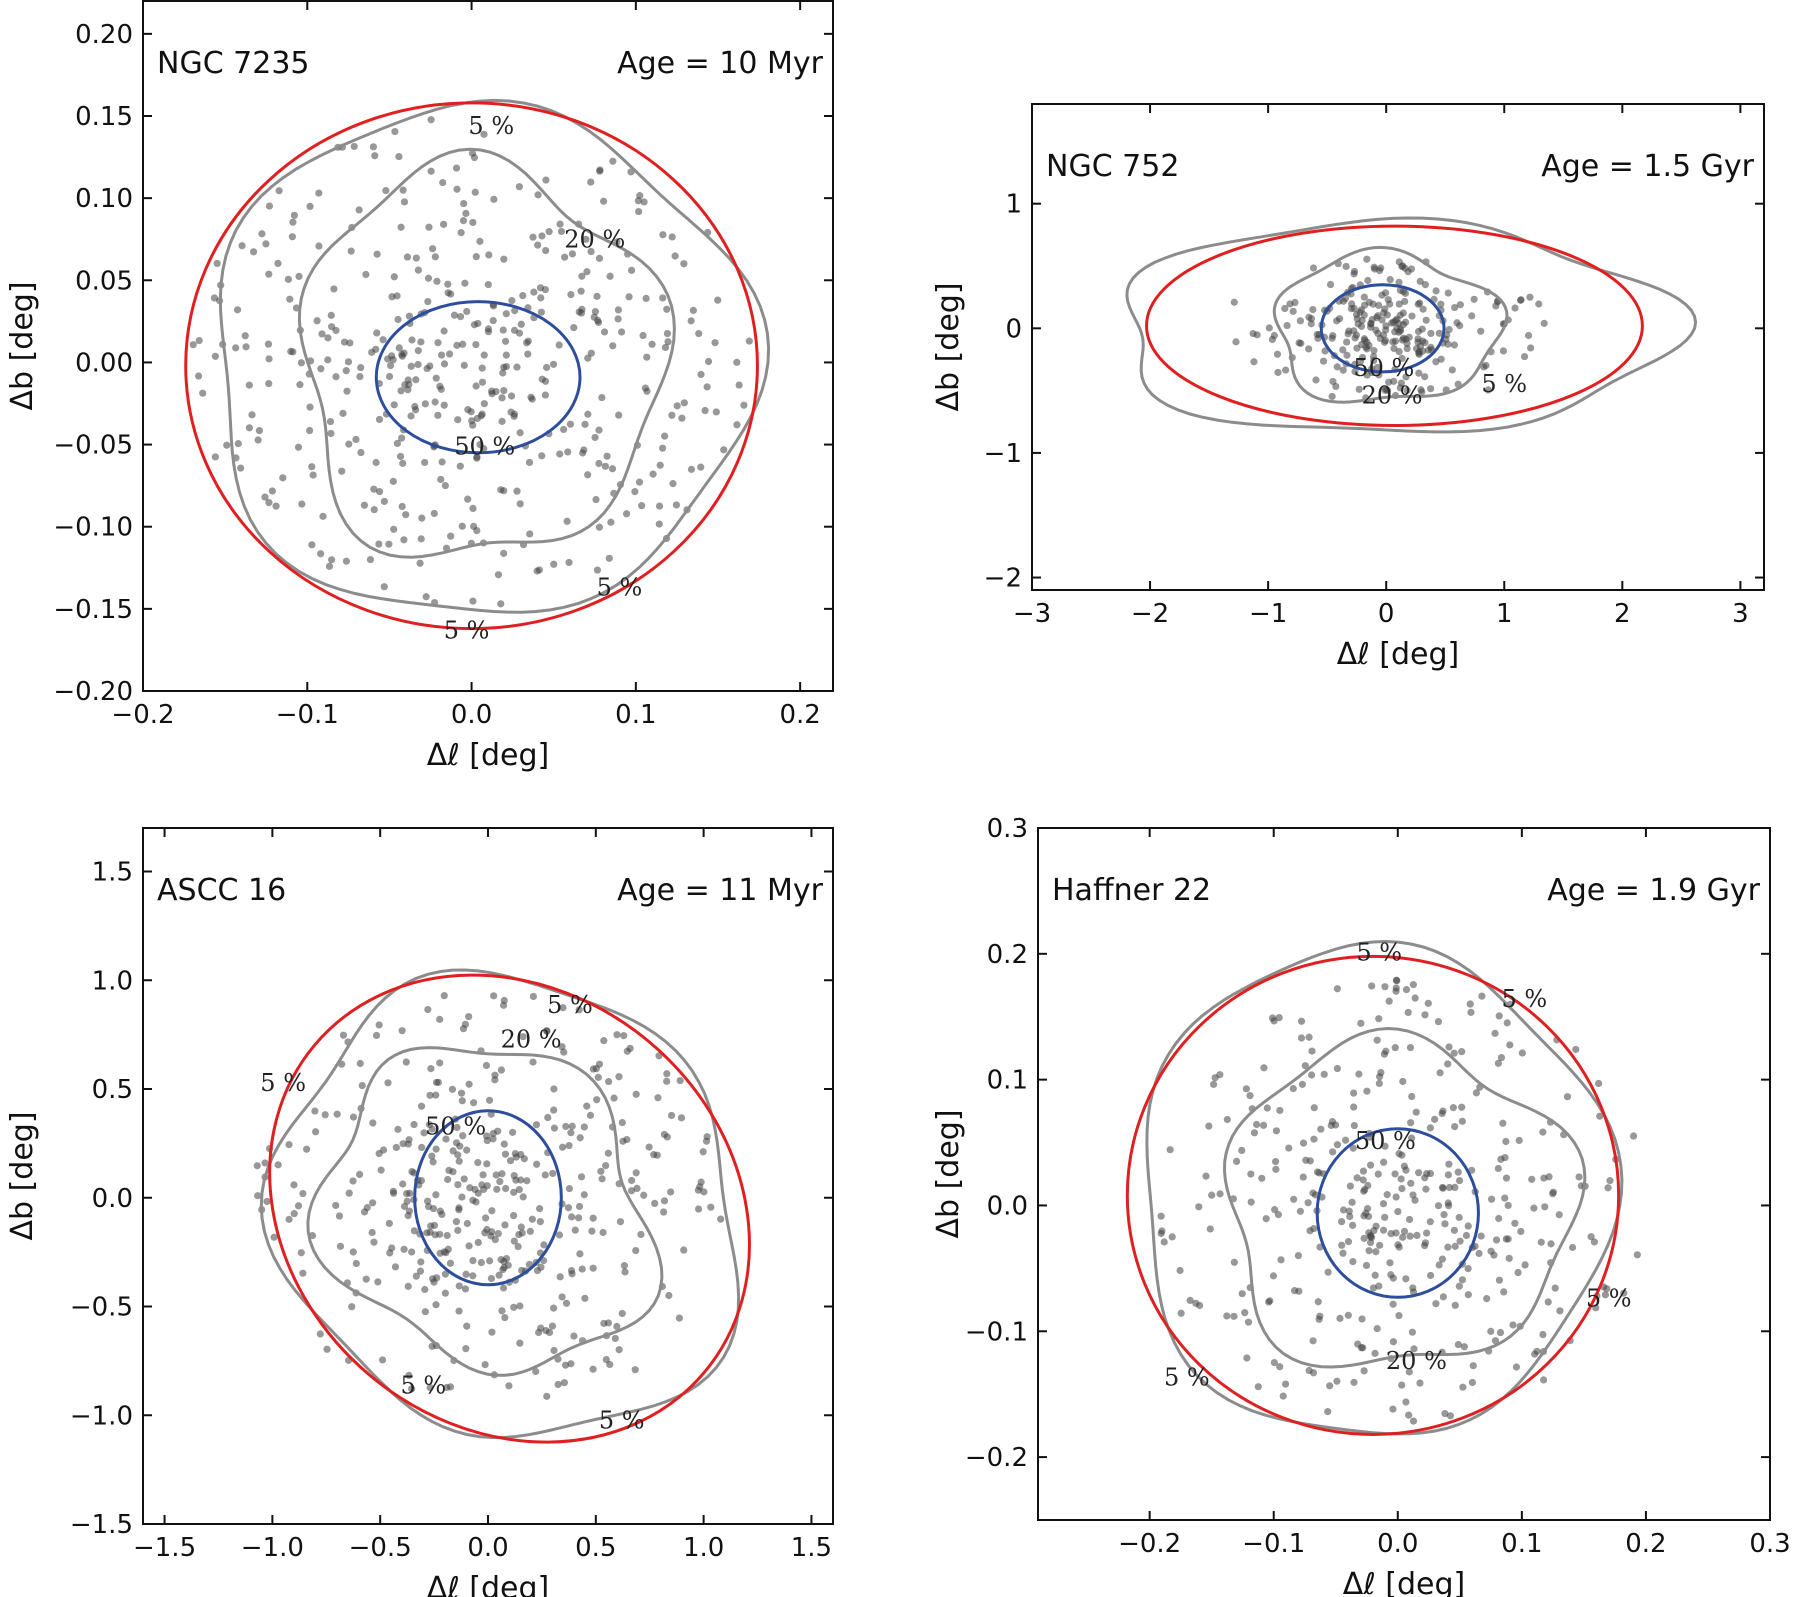 This screenshot has height=1597, width=1800. I want to click on density-contour, so click(485, 1211).